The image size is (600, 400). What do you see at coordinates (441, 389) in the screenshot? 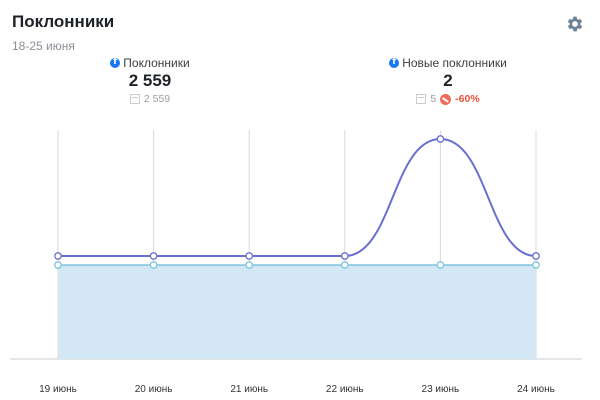
I see `x-tick-label: 23 июнь` at bounding box center [441, 389].